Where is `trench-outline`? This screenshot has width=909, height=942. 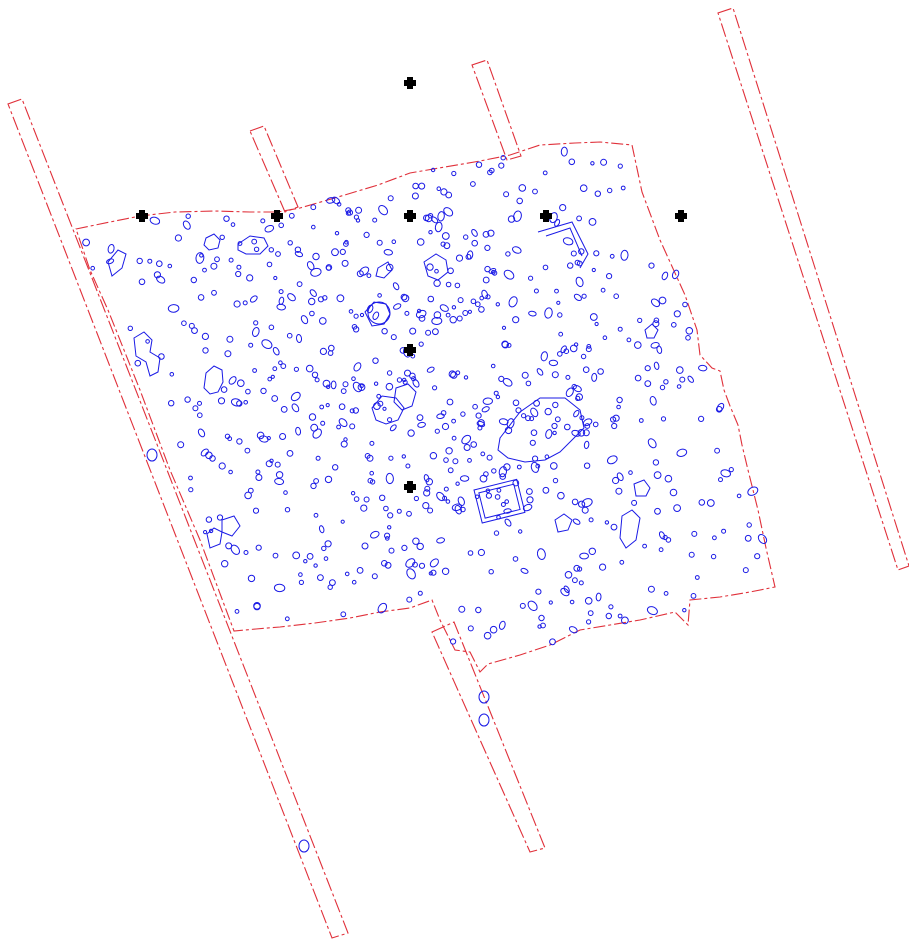
trench-outline is located at coordinates (496, 110).